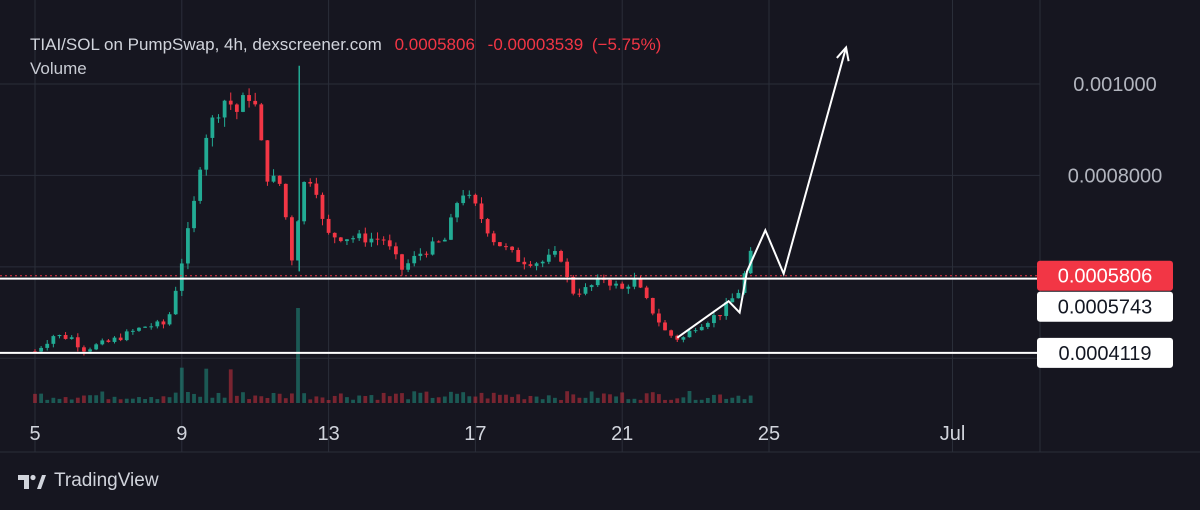 This screenshot has width=1200, height=510. What do you see at coordinates (1114, 85) in the screenshot?
I see `y-tick-label: 0.001000` at bounding box center [1114, 85].